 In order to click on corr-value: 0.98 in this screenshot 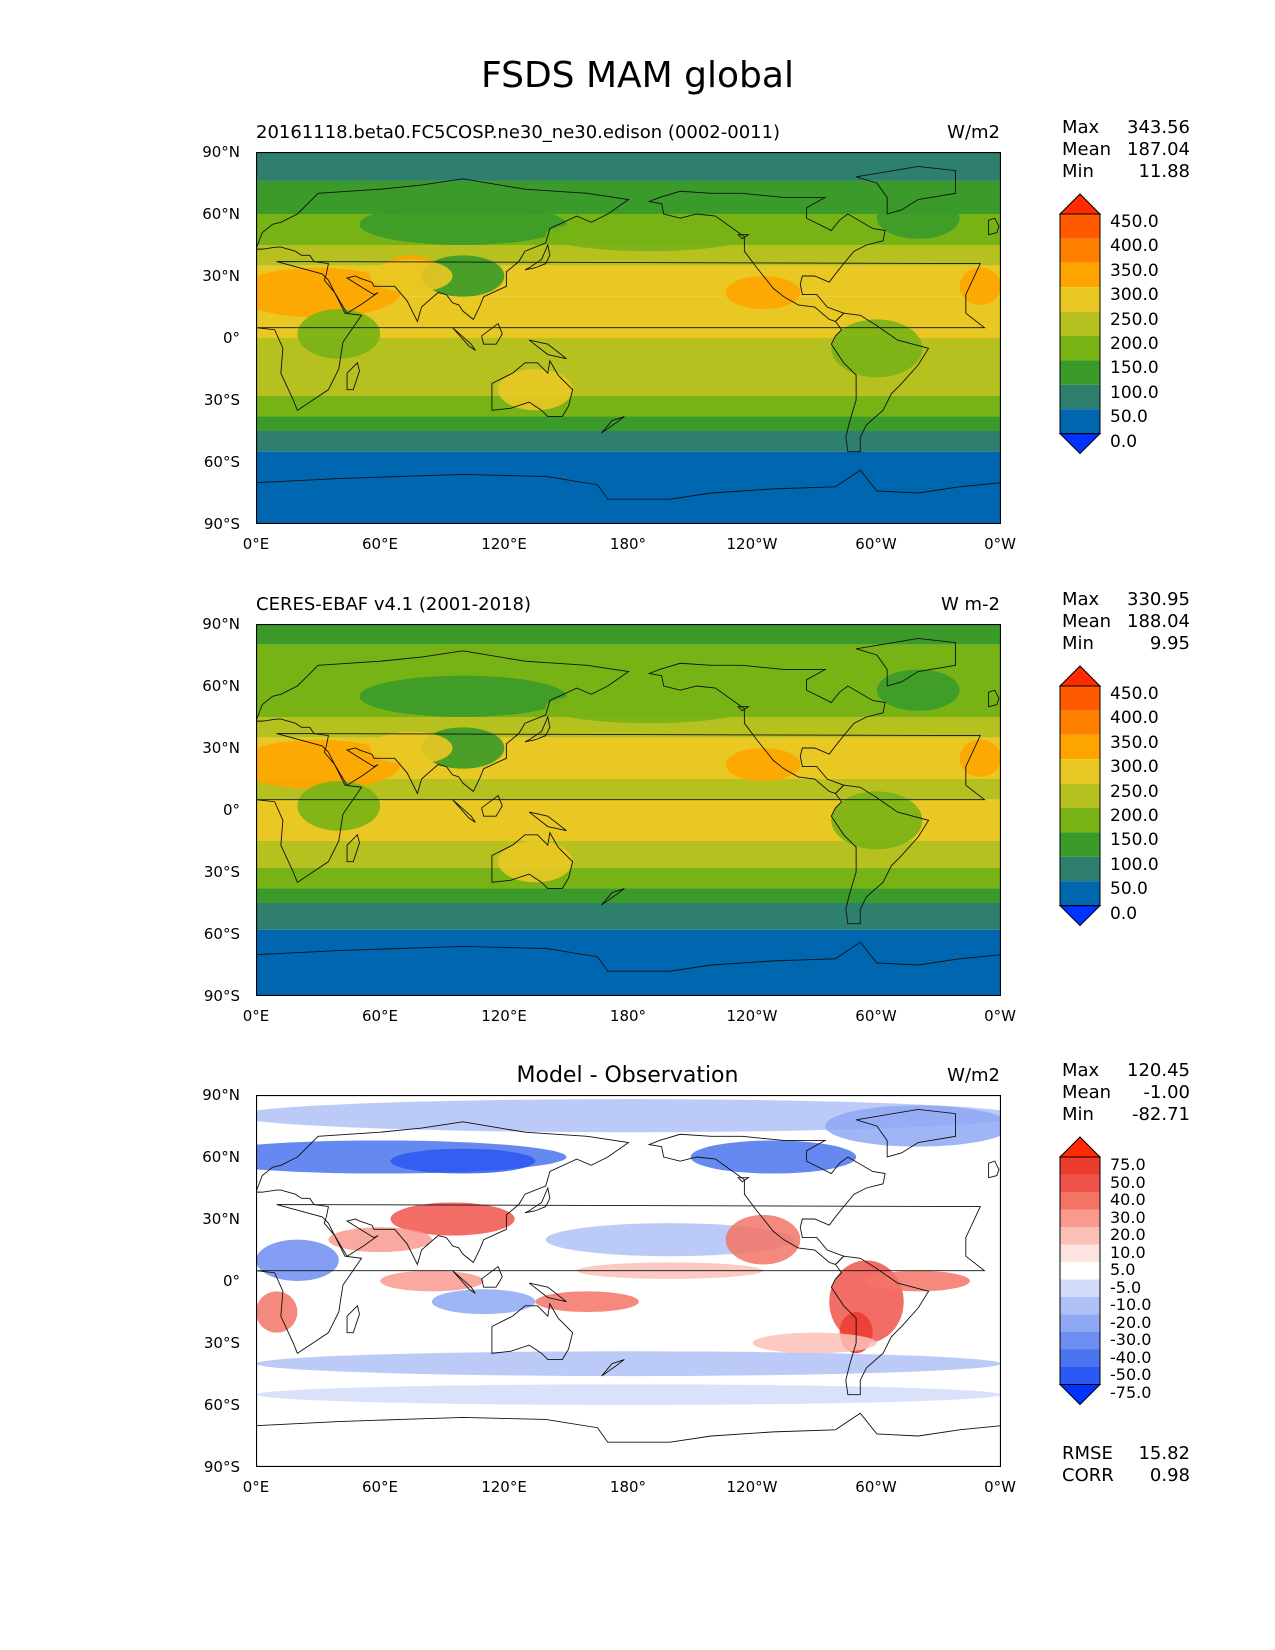, I will do `click(1169, 1475)`.